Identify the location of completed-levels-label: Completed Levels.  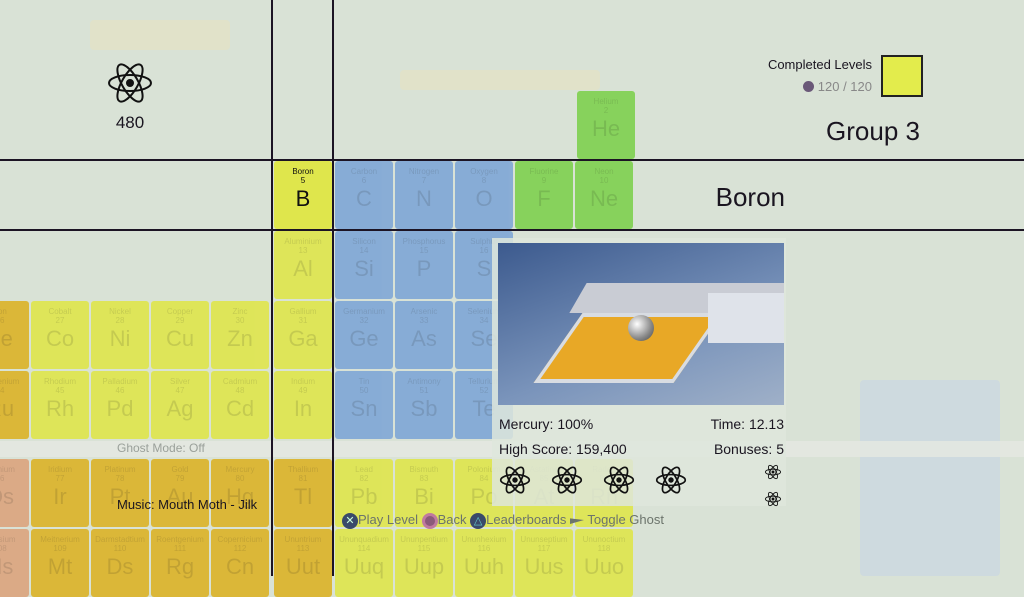
(819, 64).